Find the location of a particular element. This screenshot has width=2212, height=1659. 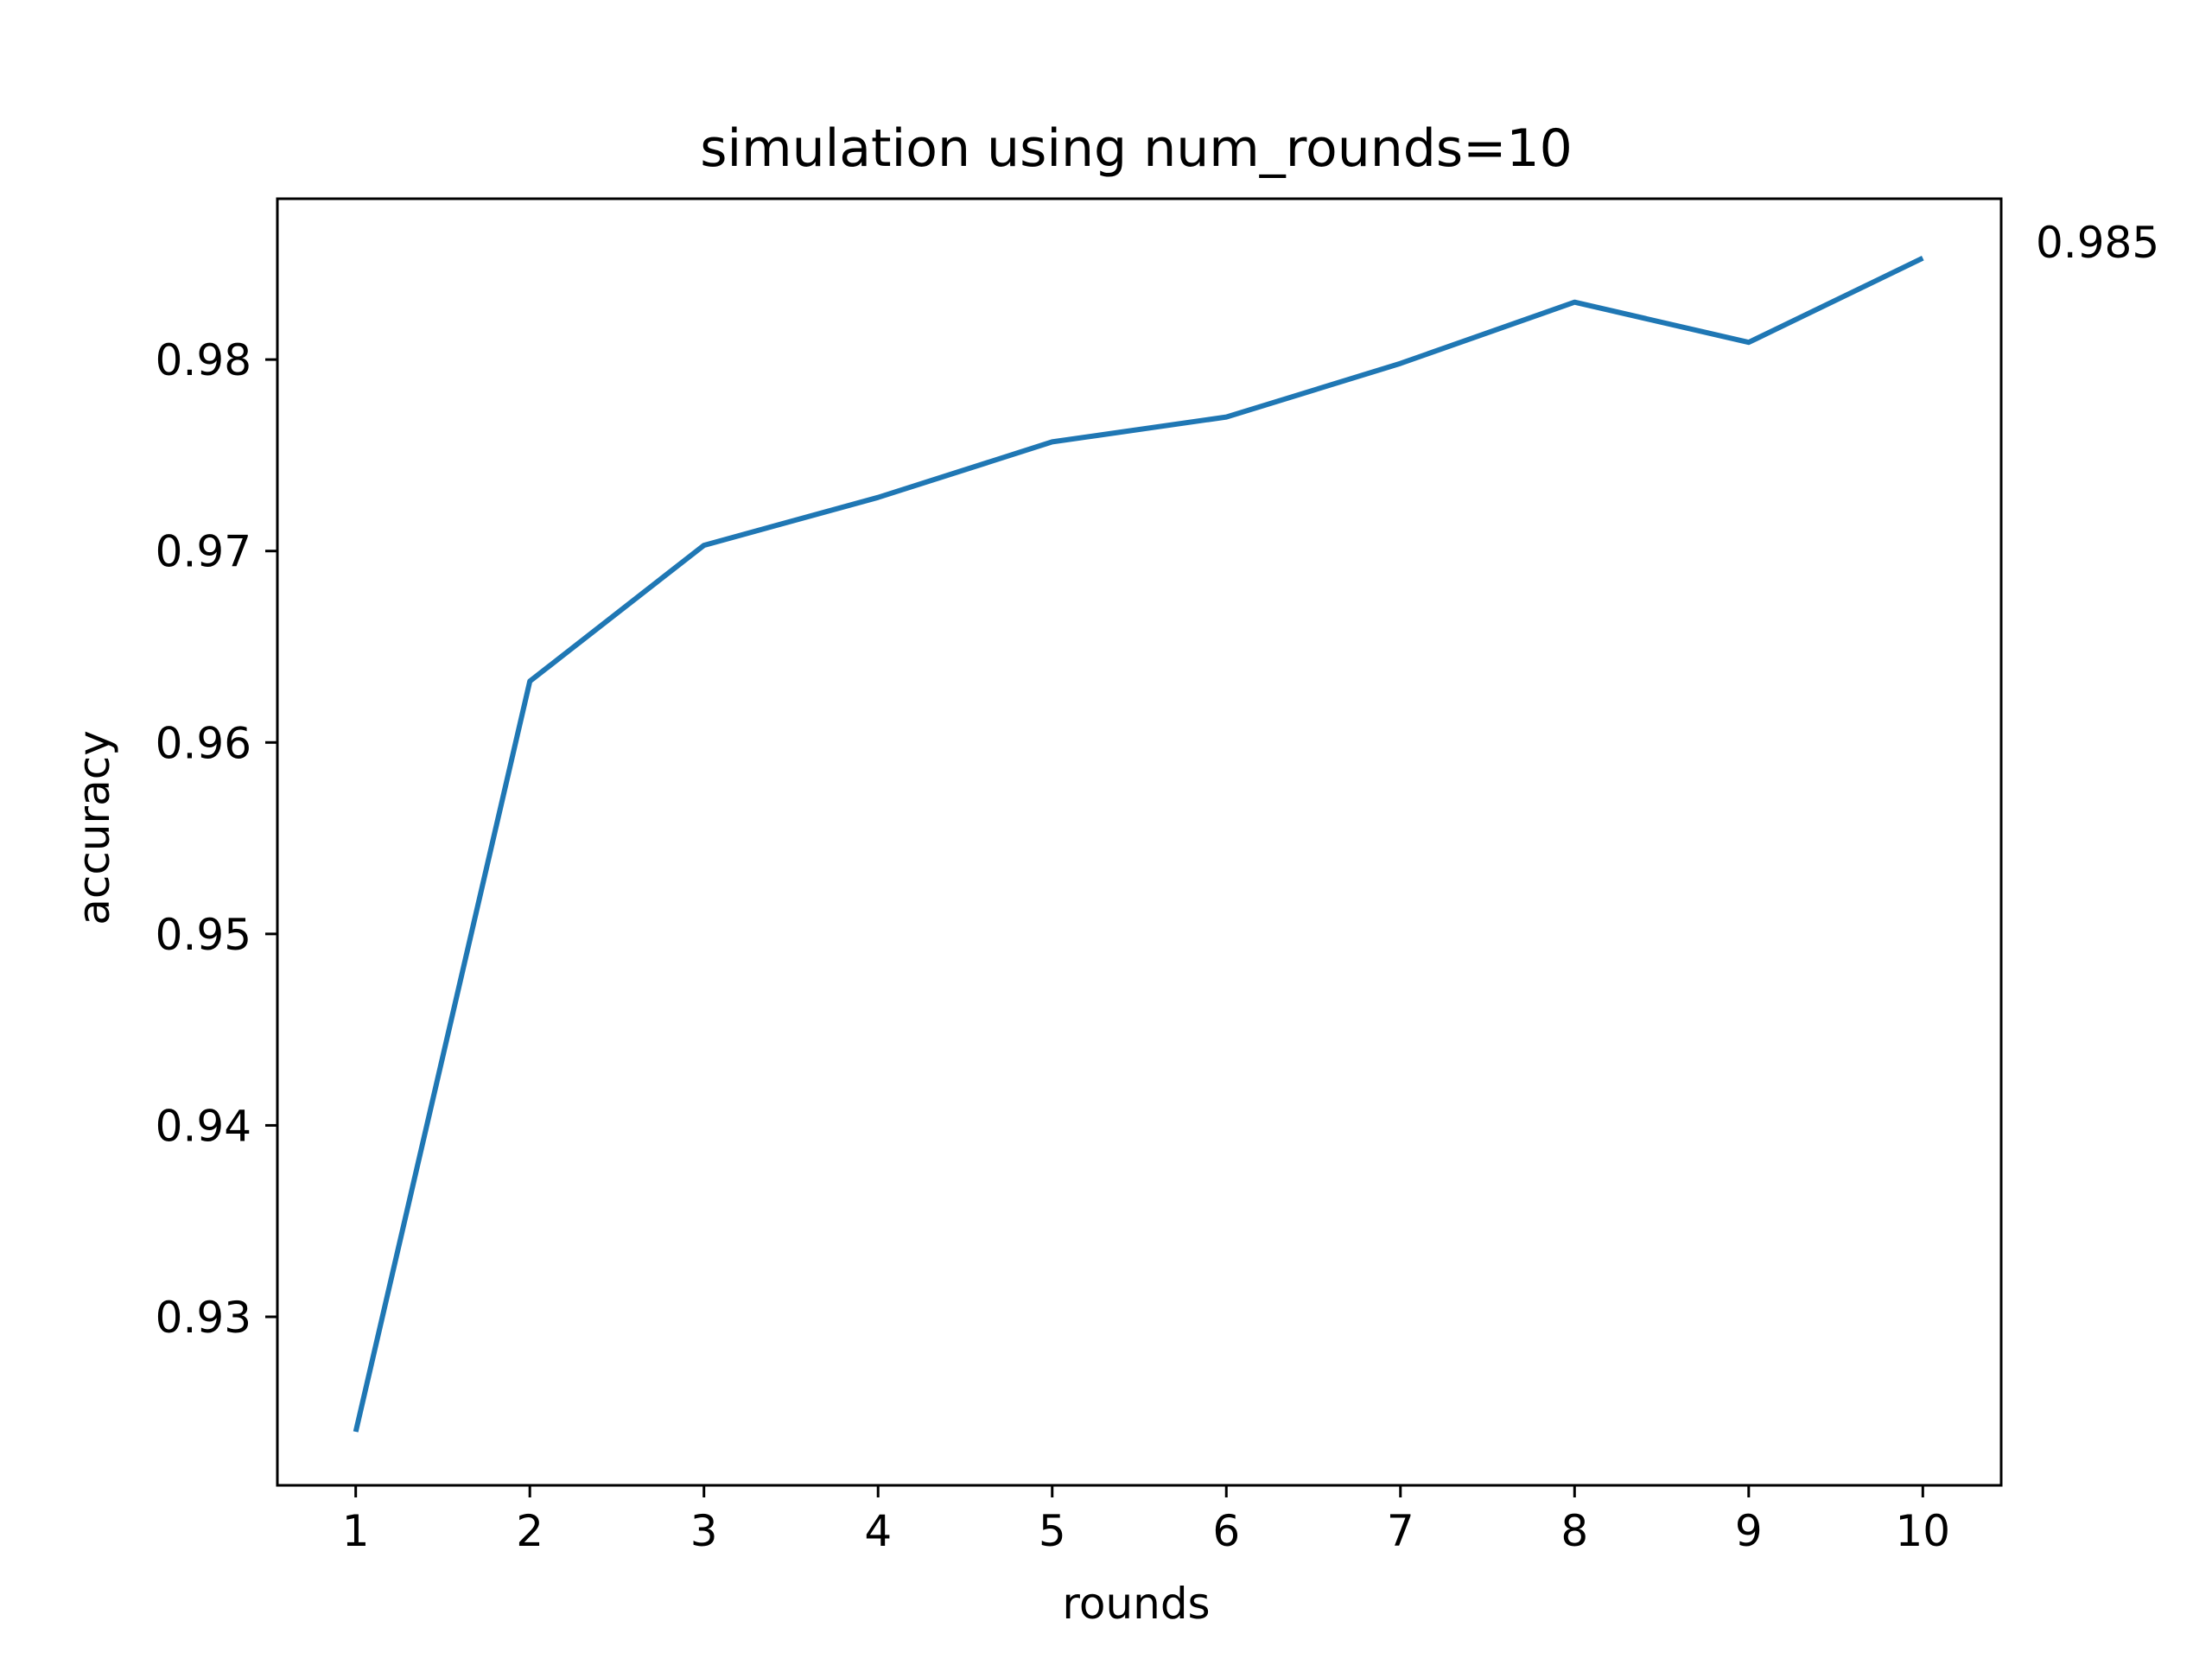

y-axis-ticks: 0.93 0.94 0.95 0.96 0.97 0.98 is located at coordinates (216, 839).